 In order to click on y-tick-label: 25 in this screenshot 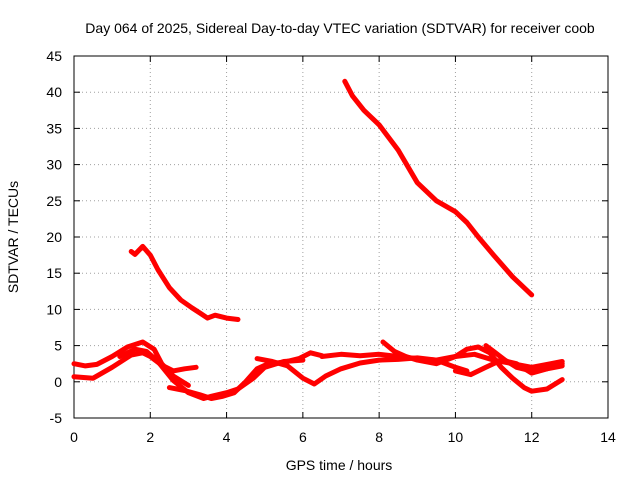, I will do `click(54, 201)`.